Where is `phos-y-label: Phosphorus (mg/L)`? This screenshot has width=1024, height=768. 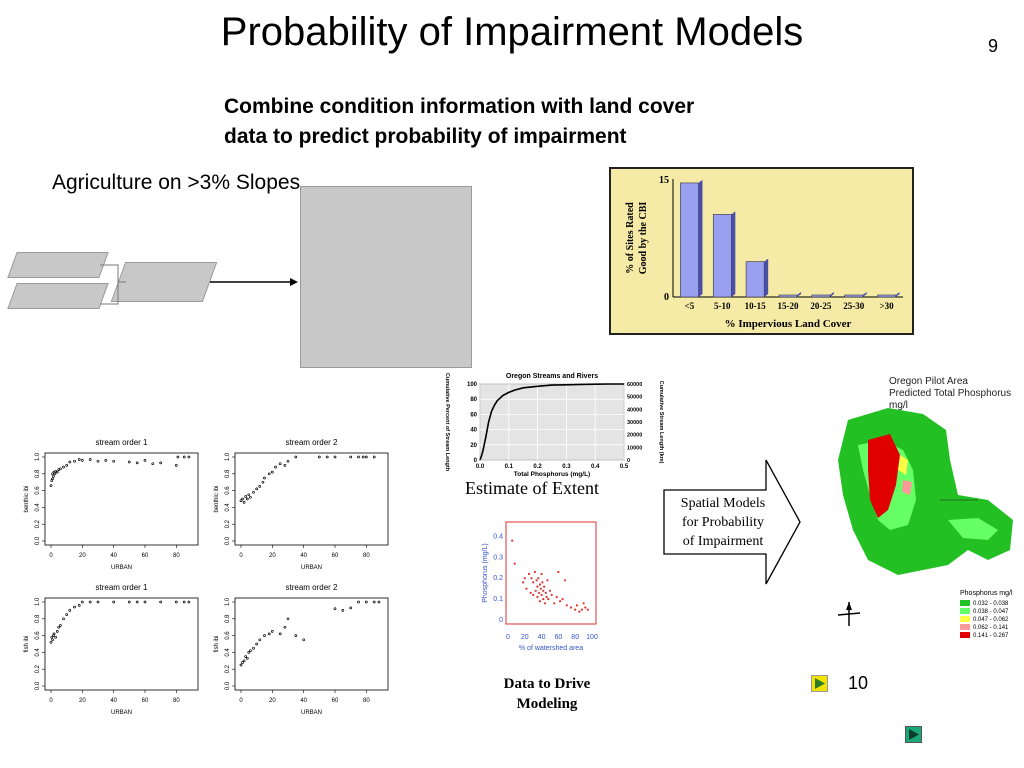 phos-y-label: Phosphorus (mg/L) is located at coordinates (485, 573).